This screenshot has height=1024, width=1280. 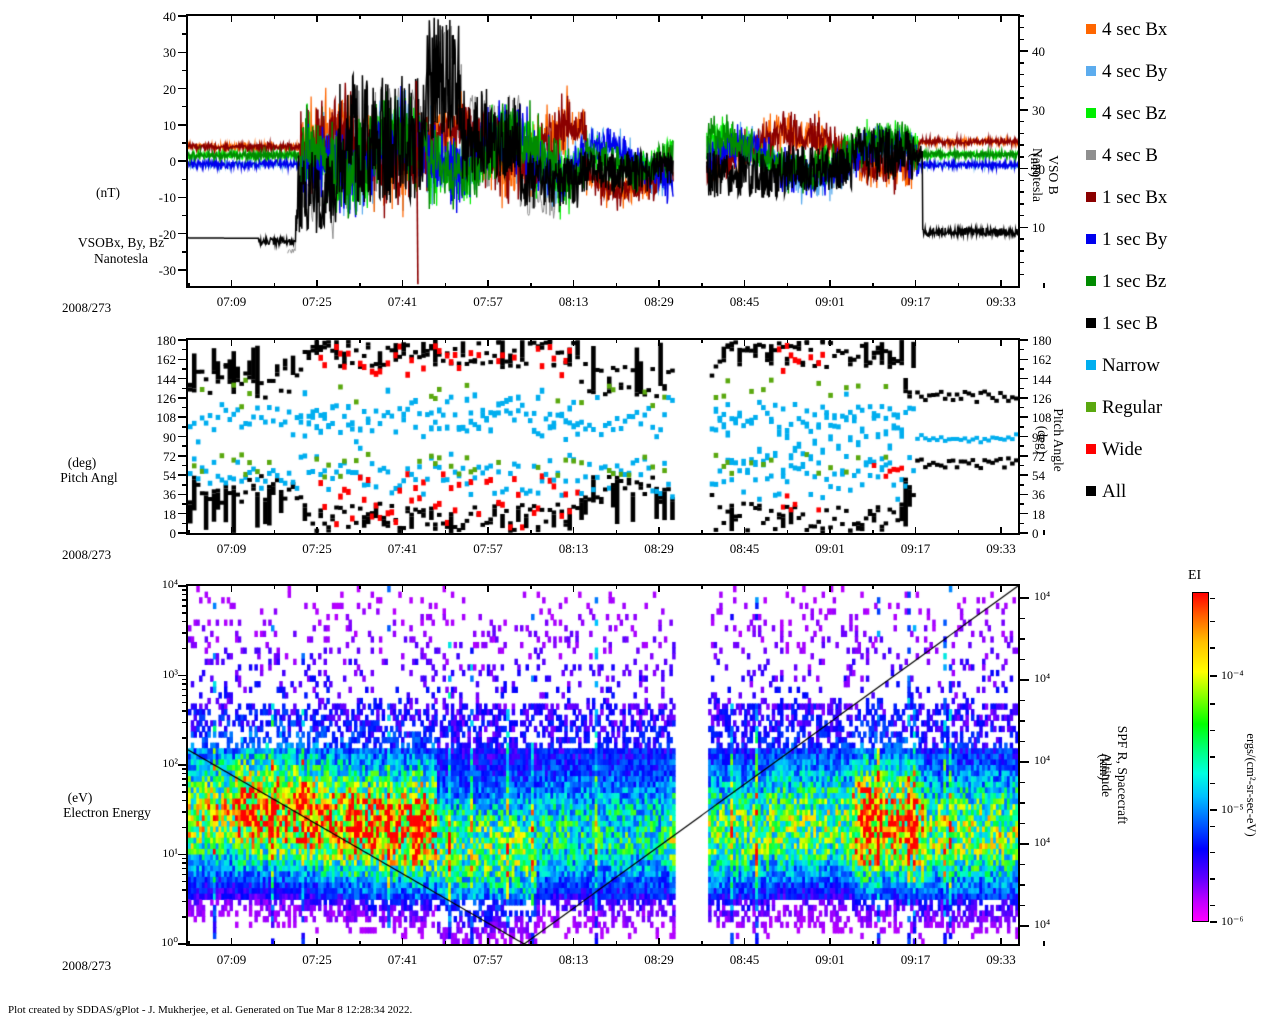 I want to click on panel2-y-right-label: 144, so click(x=1042, y=379).